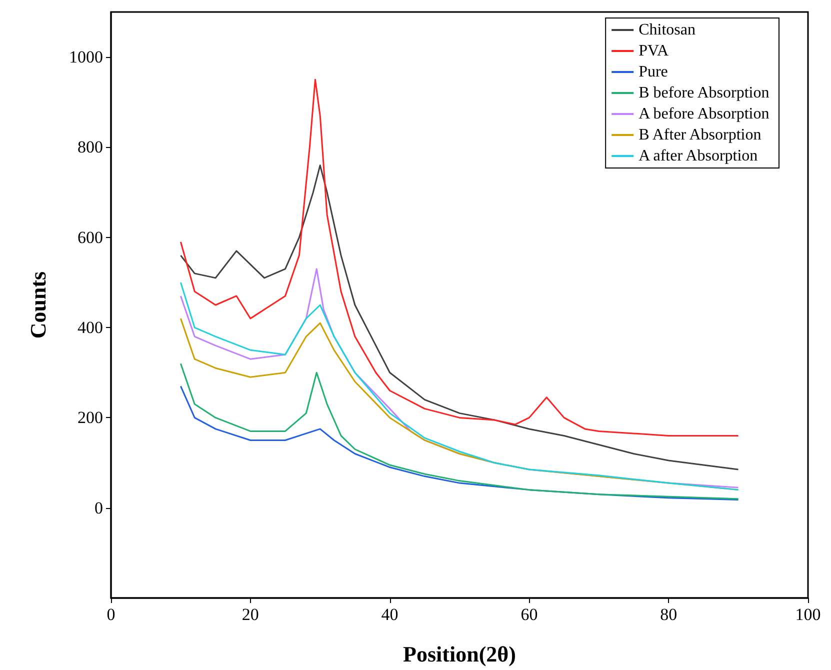  I want to click on x-tick-label: 100, so click(808, 614).